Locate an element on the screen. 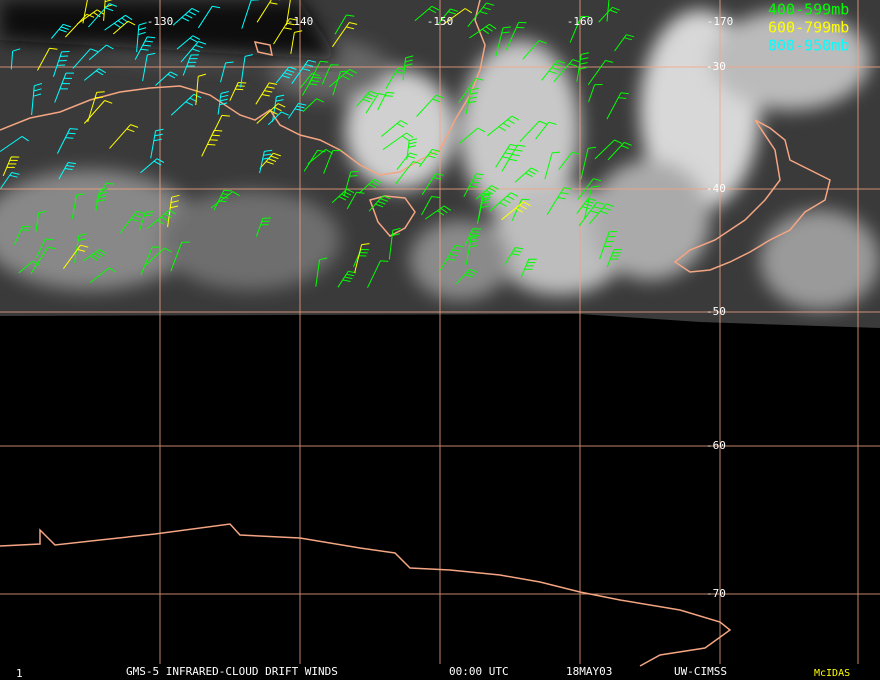 The width and height of the screenshot is (880, 680). longitude-label: -140 is located at coordinates (300, 21).